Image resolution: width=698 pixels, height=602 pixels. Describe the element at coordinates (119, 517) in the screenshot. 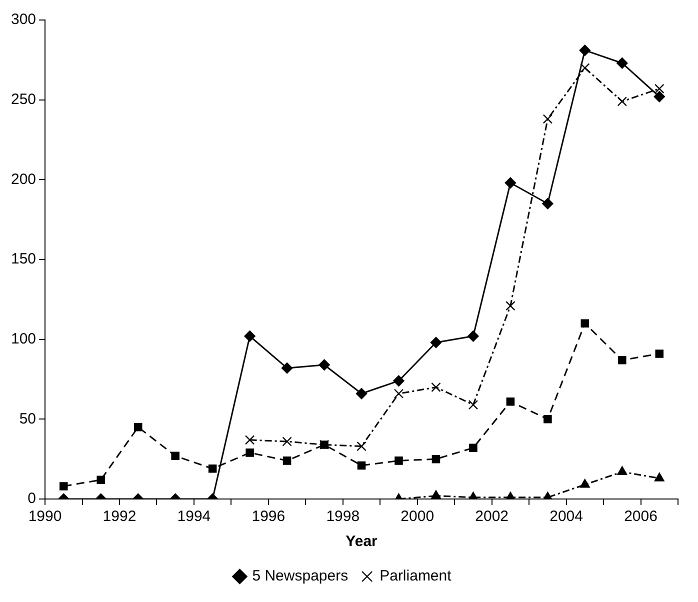

I see `x-tick-label: 1992` at that location.